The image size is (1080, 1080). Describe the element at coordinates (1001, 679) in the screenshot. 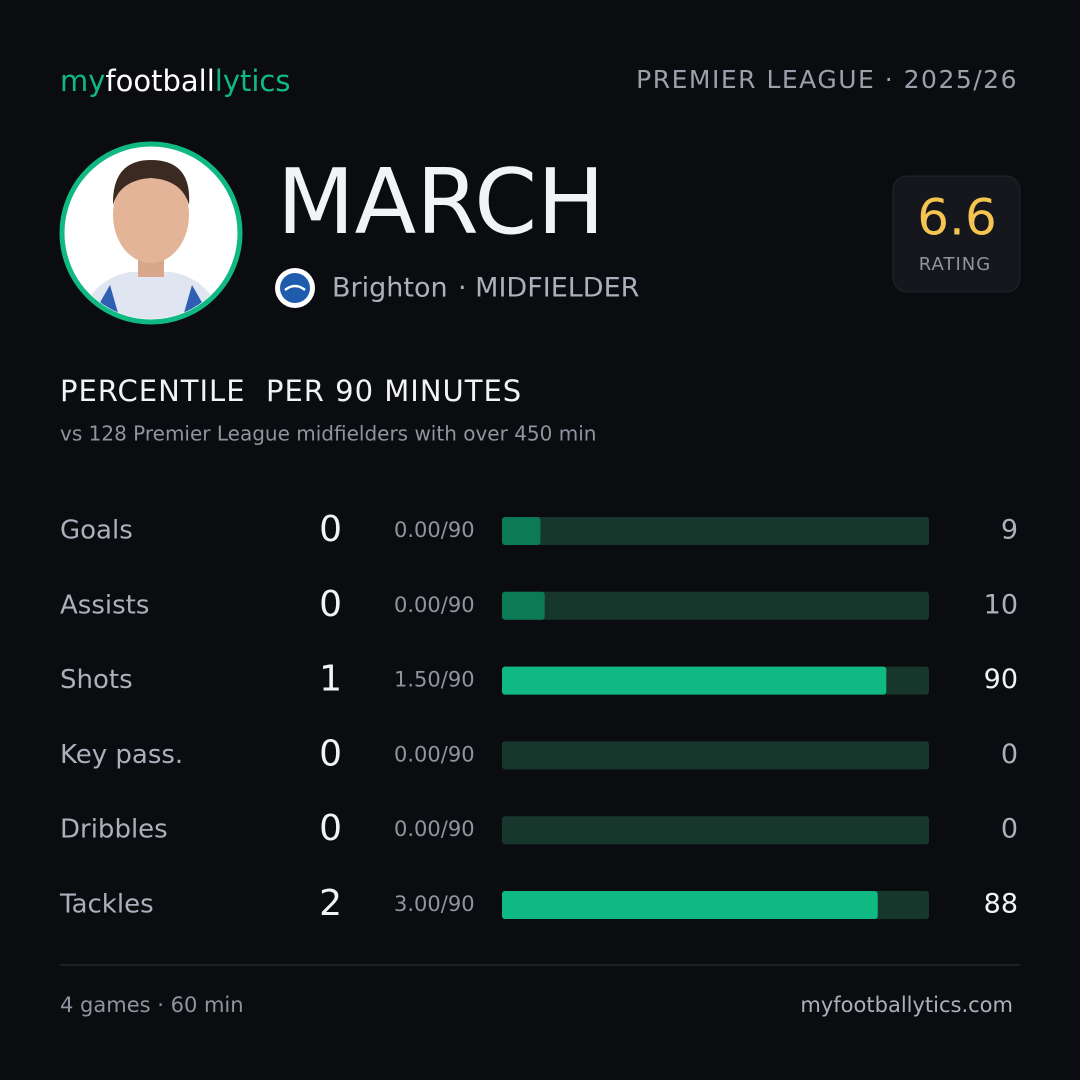

I see `stat-percentile: 90` at that location.